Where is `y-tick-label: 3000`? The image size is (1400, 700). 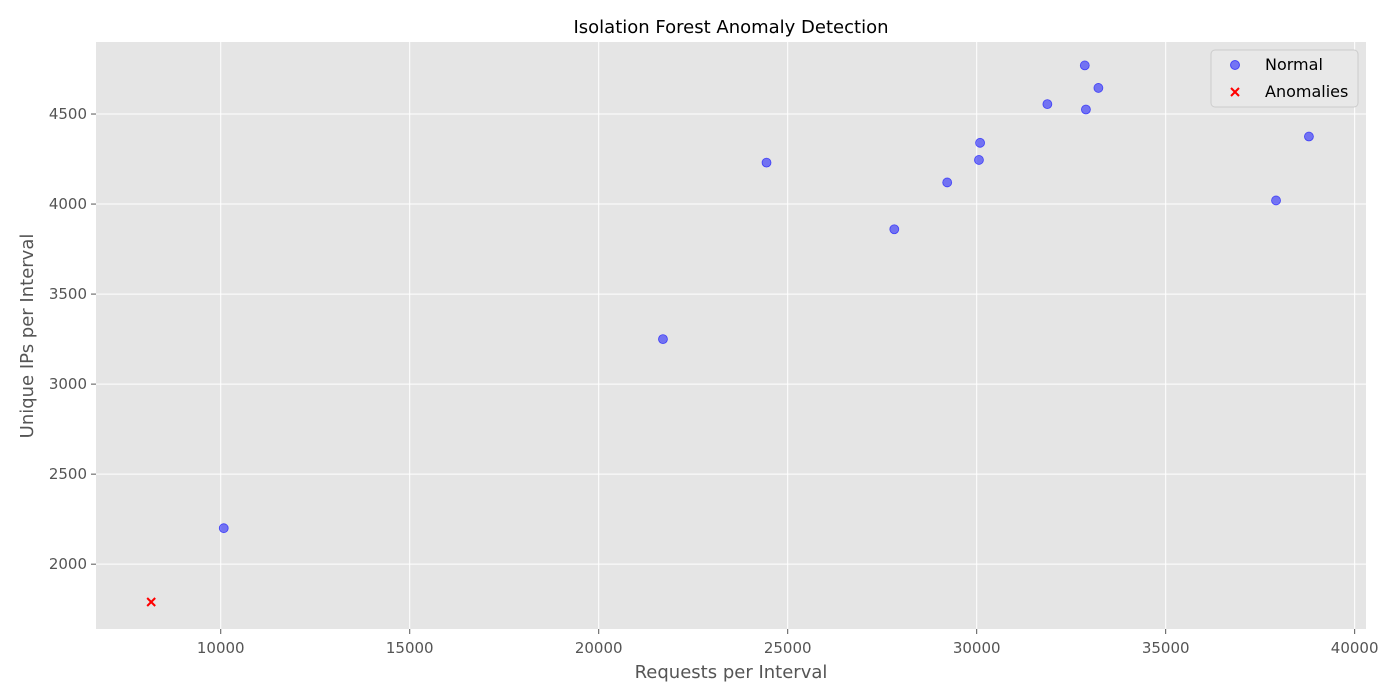
y-tick-label: 3000 is located at coordinates (68, 384).